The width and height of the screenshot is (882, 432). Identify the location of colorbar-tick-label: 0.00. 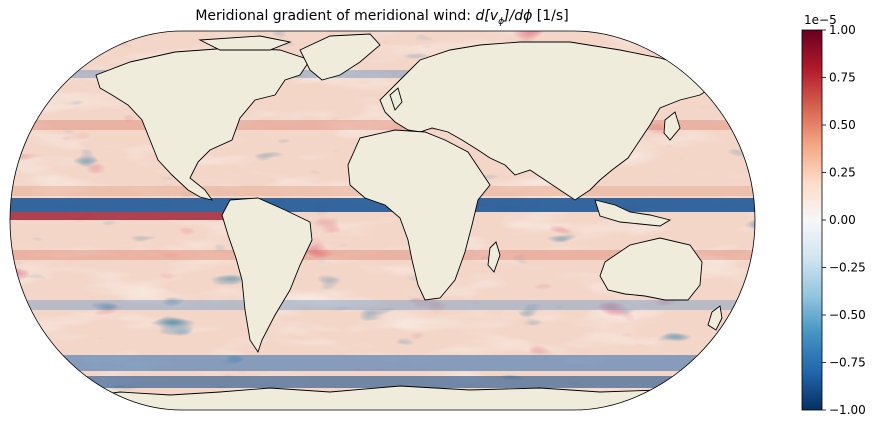
(842, 220).